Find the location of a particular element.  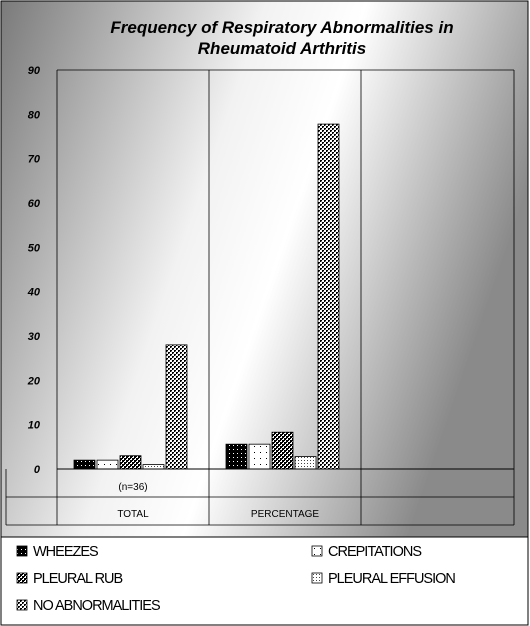

bar-wheezes-percentage is located at coordinates (236, 456).